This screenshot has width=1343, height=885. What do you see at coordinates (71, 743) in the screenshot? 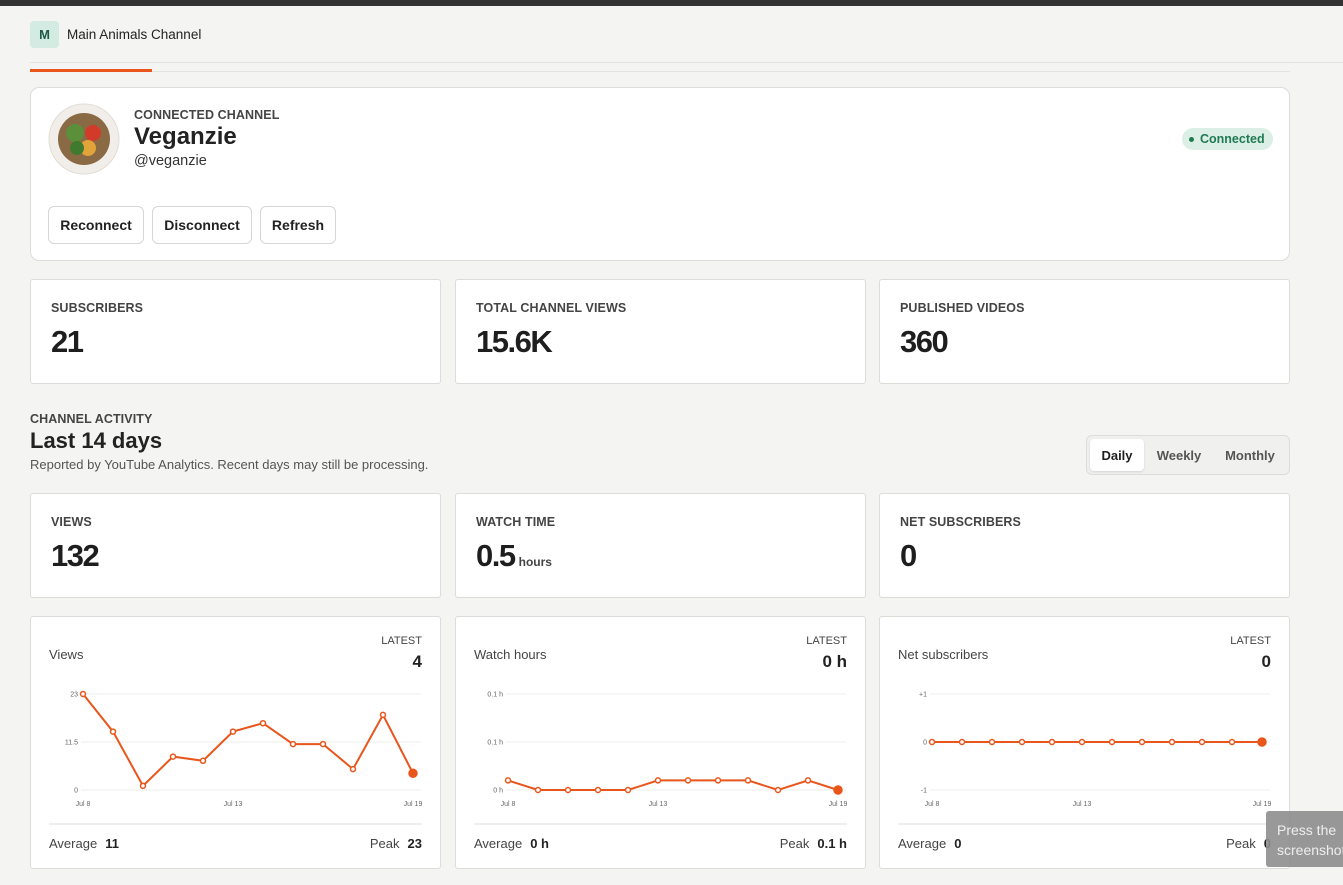
I see `y-tick-label: 11.5` at bounding box center [71, 743].